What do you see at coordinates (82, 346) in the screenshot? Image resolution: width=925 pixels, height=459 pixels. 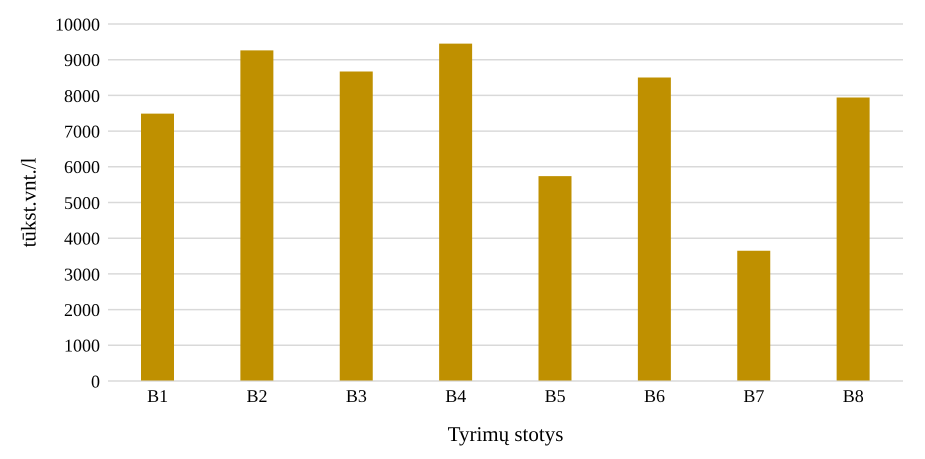 I see `y-tick-label: 1000` at bounding box center [82, 346].